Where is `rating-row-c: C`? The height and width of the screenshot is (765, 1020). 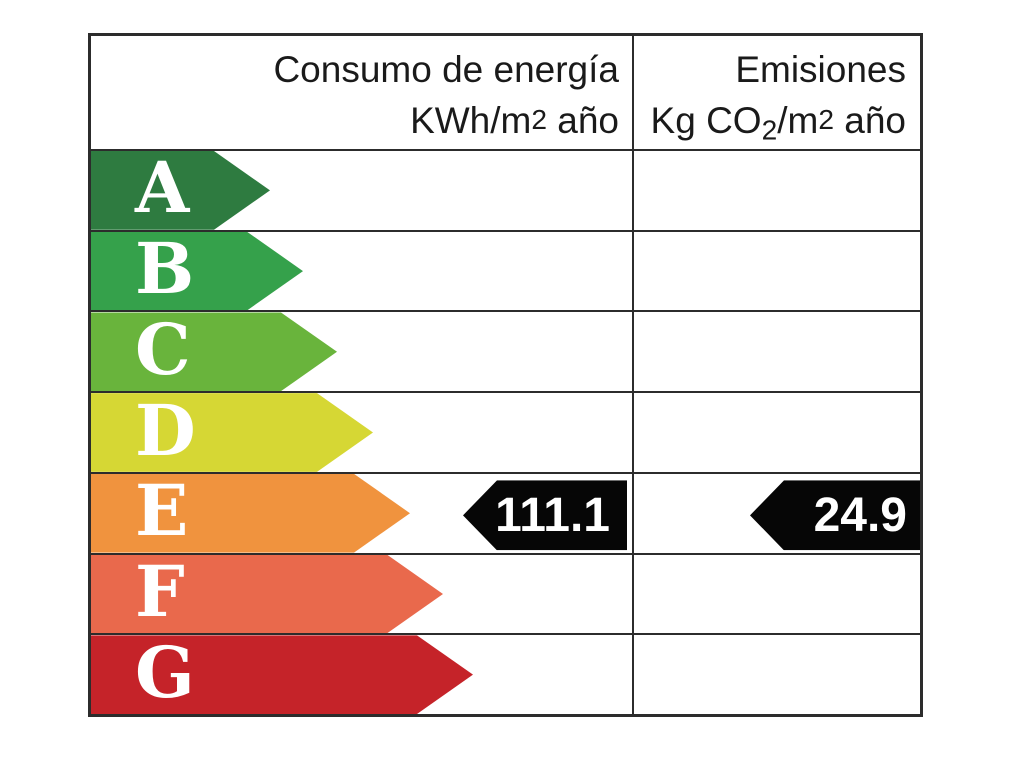 rating-row-c: C is located at coordinates (505, 353).